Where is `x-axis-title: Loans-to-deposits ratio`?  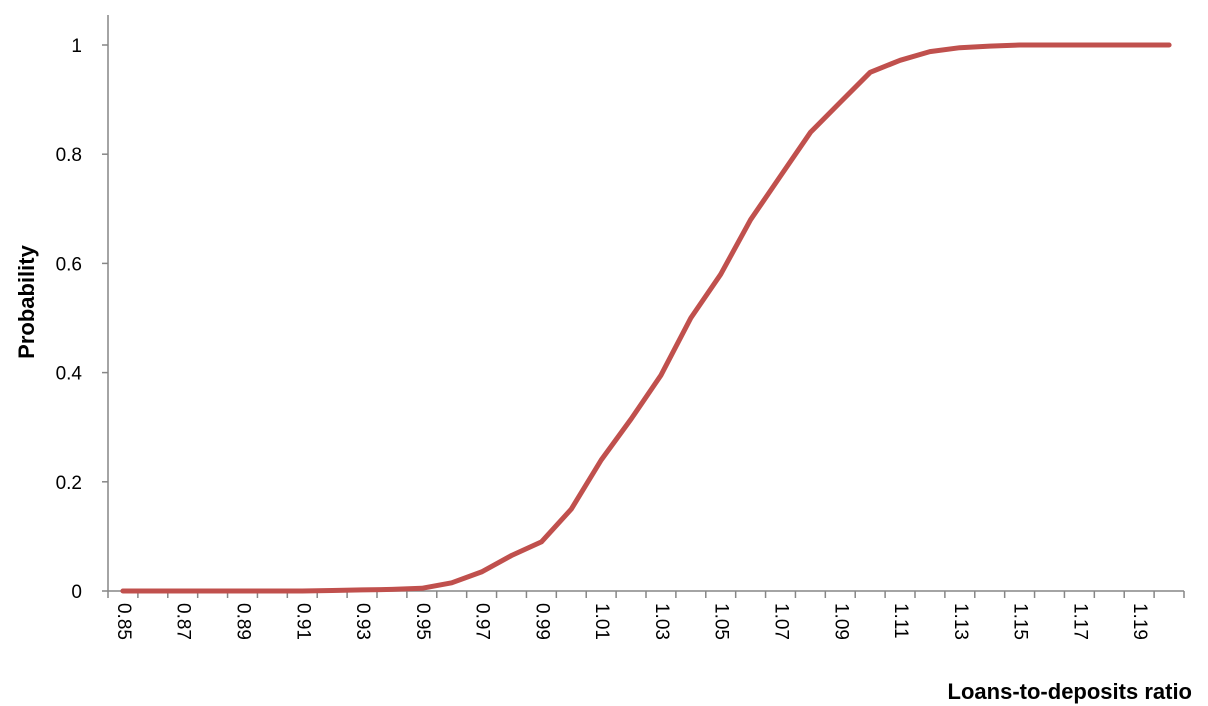 x-axis-title: Loans-to-deposits ratio is located at coordinates (1070, 691).